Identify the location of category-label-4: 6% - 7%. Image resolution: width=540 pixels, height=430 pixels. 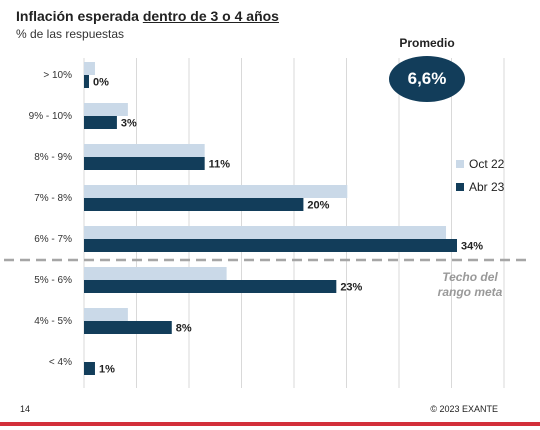
(53, 239).